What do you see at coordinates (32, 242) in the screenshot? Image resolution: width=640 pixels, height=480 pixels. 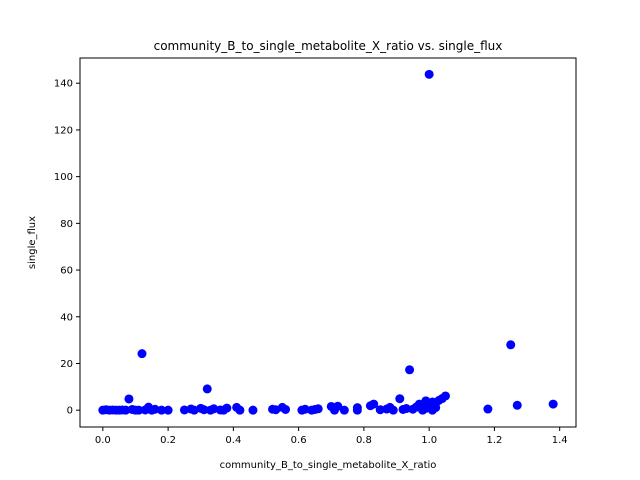 I see `y-axis-label: single_flux` at bounding box center [32, 242].